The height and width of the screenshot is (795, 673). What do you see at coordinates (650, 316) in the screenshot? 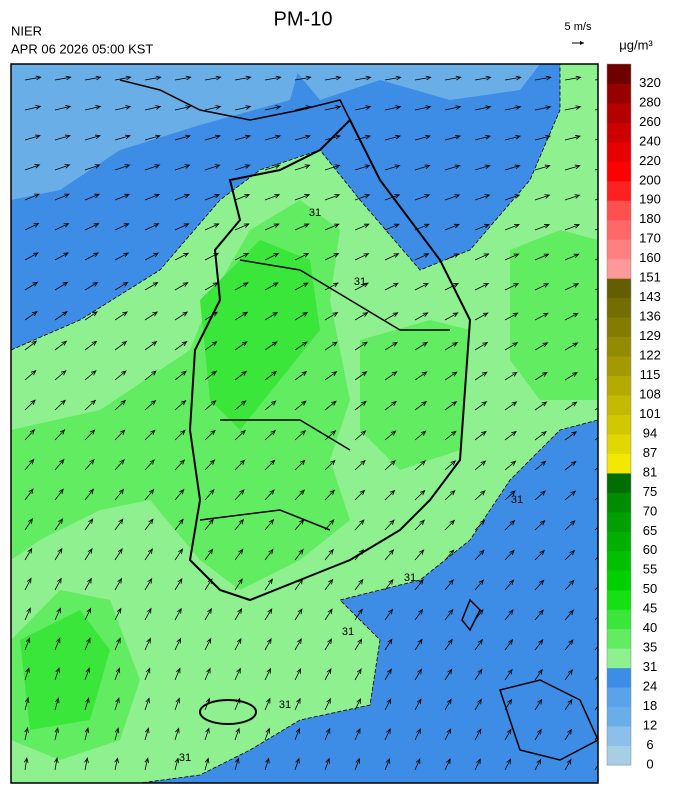
I see `colorbar-label: 136` at bounding box center [650, 316].